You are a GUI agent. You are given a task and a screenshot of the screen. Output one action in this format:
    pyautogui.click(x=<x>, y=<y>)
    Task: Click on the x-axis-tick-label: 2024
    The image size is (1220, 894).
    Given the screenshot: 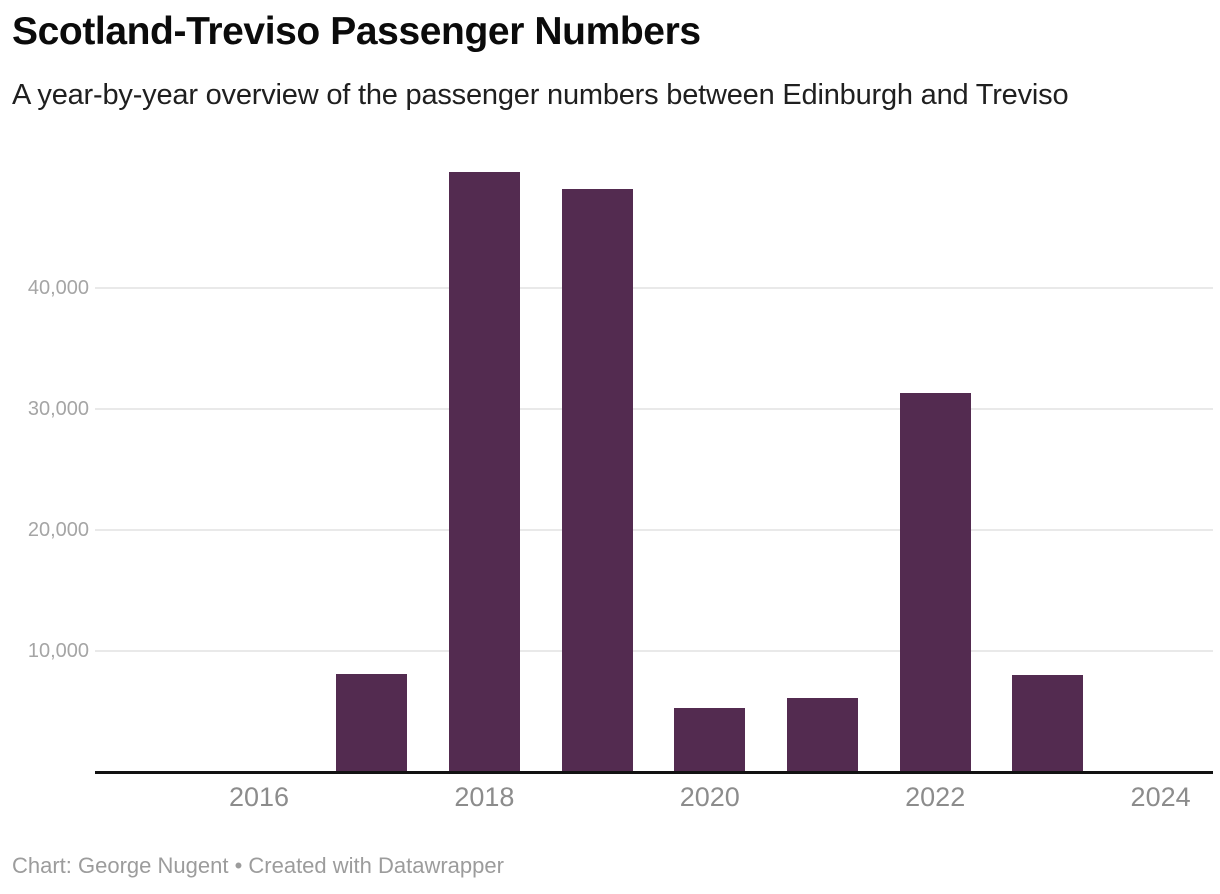 What is the action you would take?
    pyautogui.click(x=1160, y=797)
    